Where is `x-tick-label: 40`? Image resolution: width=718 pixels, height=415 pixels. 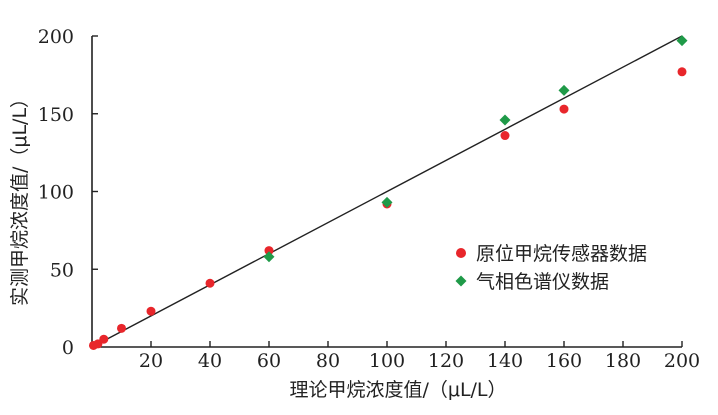 x-tick-label: 40 is located at coordinates (210, 361).